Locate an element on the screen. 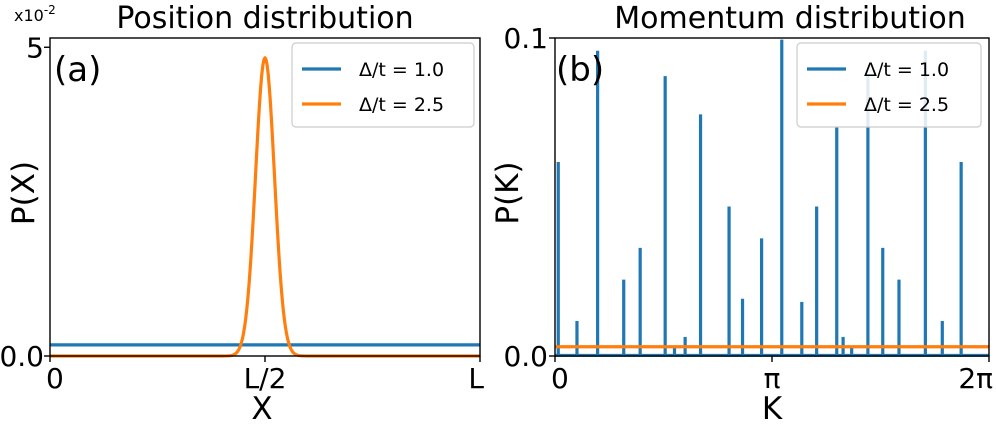  panel-b-xtick-label: 0 is located at coordinates (560, 378).